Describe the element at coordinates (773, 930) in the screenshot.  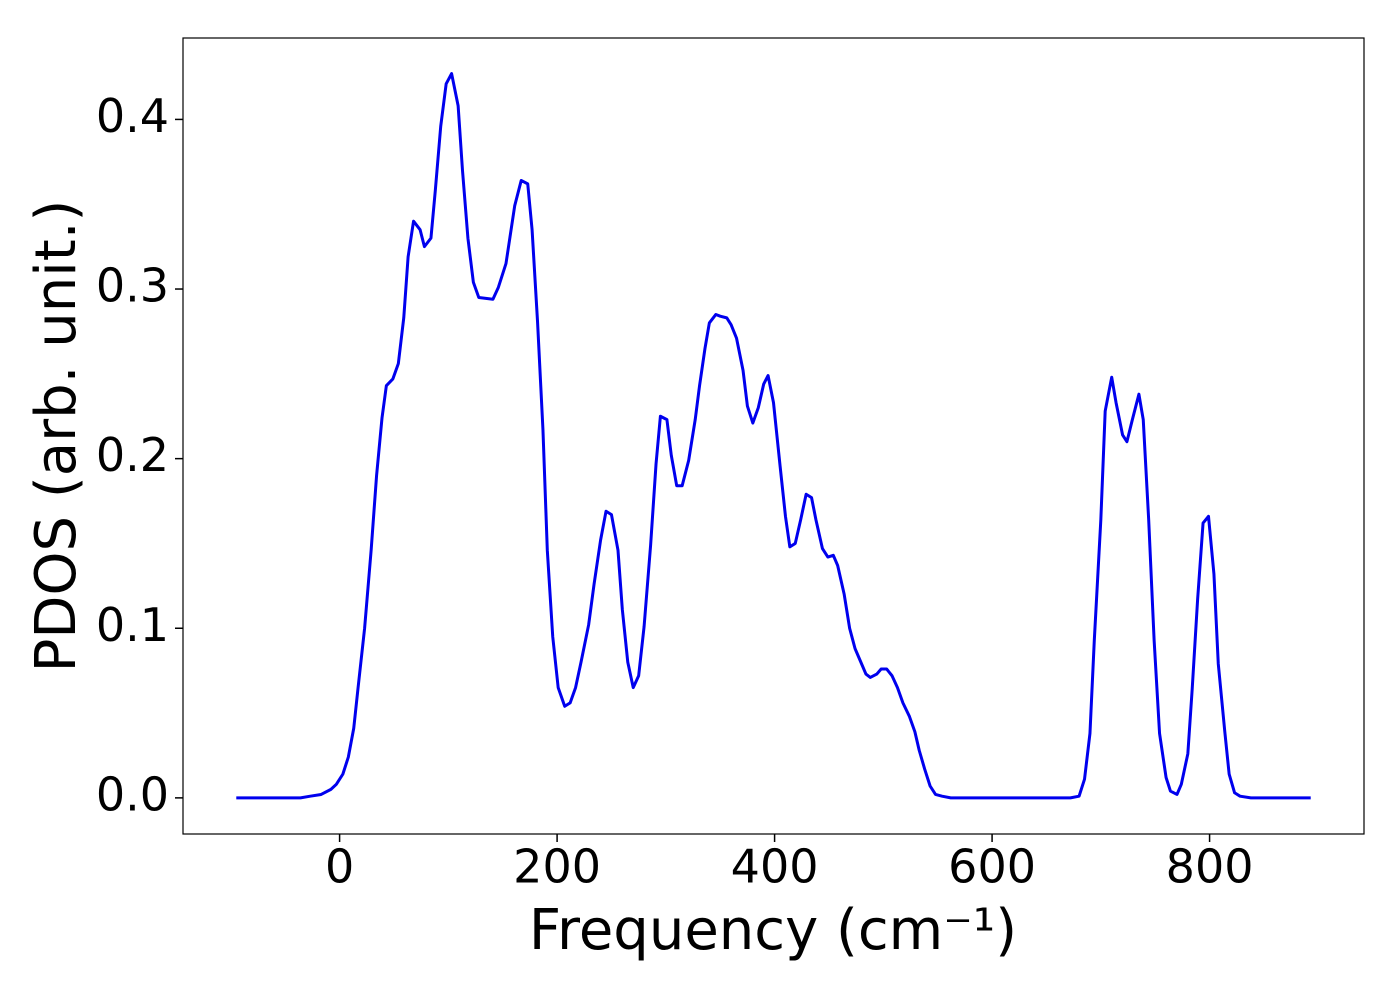
I see `x-axis-label: Frequency (cm⁻¹)` at that location.